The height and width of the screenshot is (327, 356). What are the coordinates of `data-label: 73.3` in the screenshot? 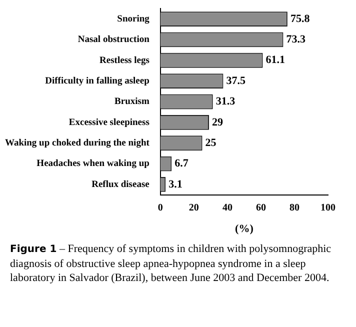 It's located at (296, 40).